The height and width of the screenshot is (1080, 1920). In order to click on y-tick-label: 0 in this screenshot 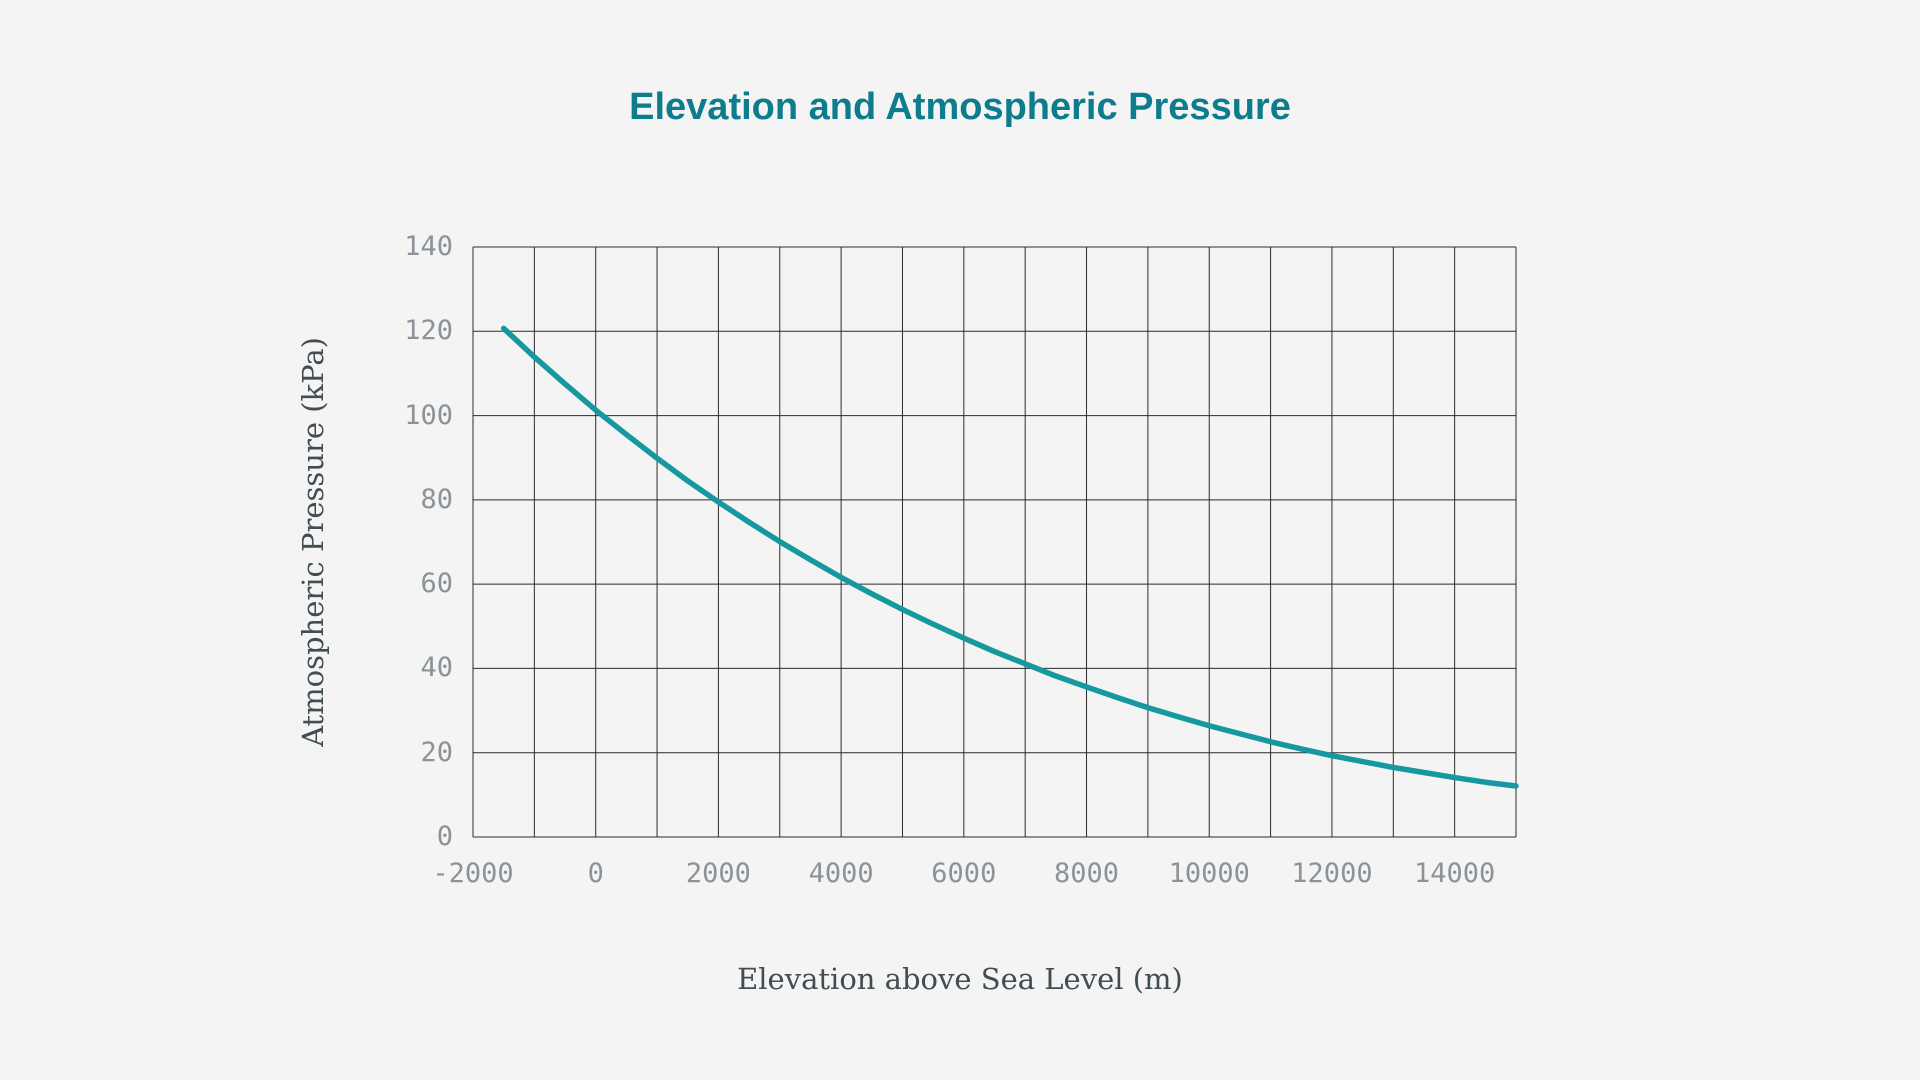, I will do `click(444, 836)`.